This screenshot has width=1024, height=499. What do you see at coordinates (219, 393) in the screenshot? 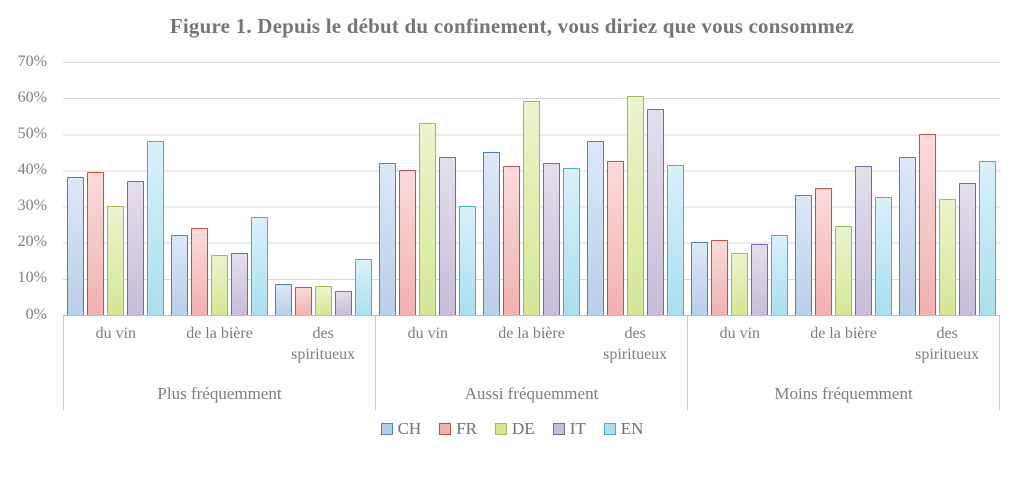
I see `group-label: Plus fréquemment` at bounding box center [219, 393].